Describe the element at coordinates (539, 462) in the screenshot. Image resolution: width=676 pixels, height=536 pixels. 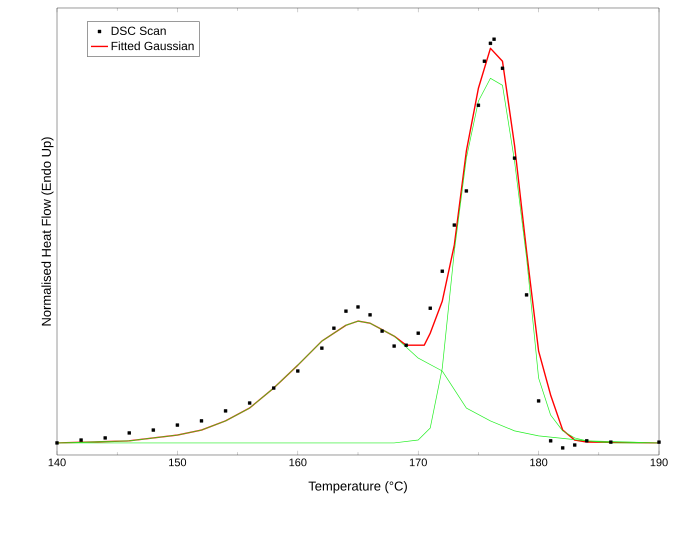
I see `x-tick-label: 180` at that location.